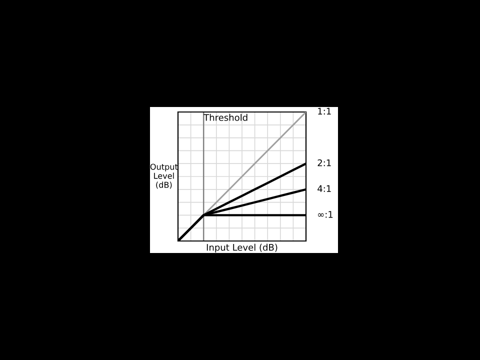  Describe the element at coordinates (325, 214) in the screenshot. I see `series-label: ∞:1` at that location.